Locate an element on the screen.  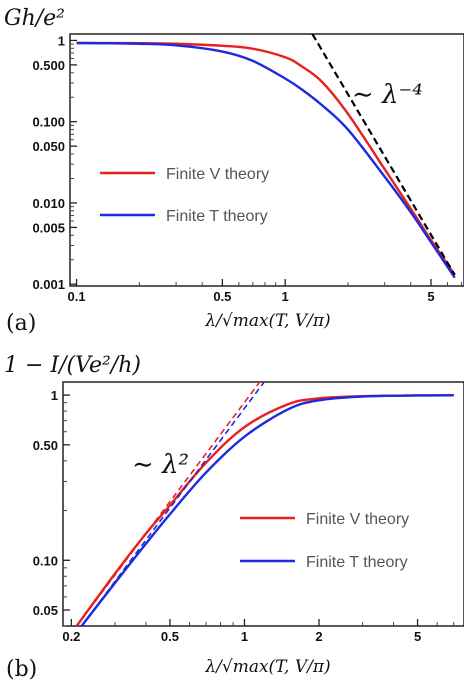
panel-b-y-title: 1 − I/(Ve²/h) is located at coordinates (72, 365).